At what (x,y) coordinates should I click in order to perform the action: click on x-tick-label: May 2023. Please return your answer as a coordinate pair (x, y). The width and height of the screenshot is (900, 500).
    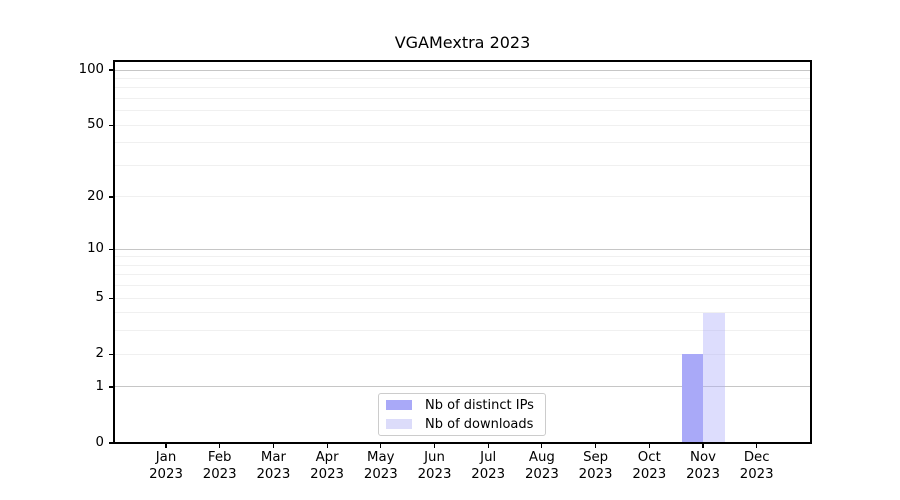
    Looking at the image, I should click on (381, 466).